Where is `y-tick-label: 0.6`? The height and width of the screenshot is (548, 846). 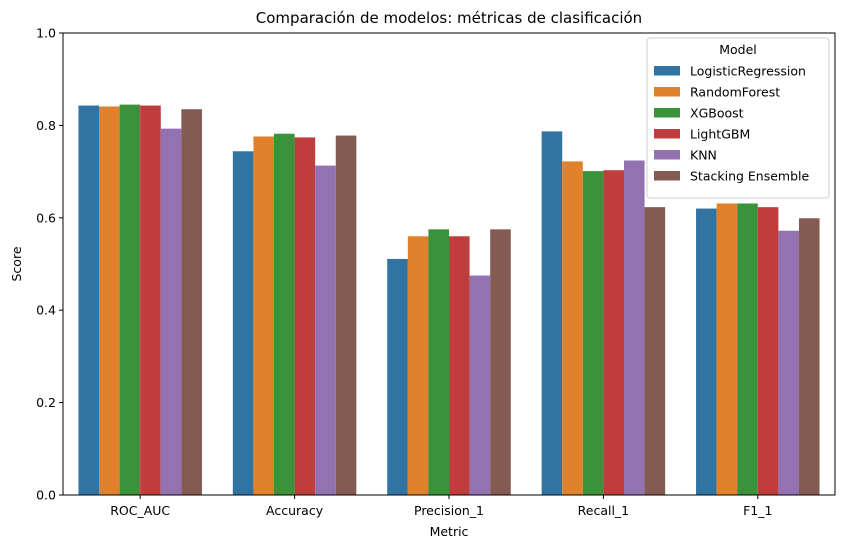 y-tick-label: 0.6 is located at coordinates (46, 217).